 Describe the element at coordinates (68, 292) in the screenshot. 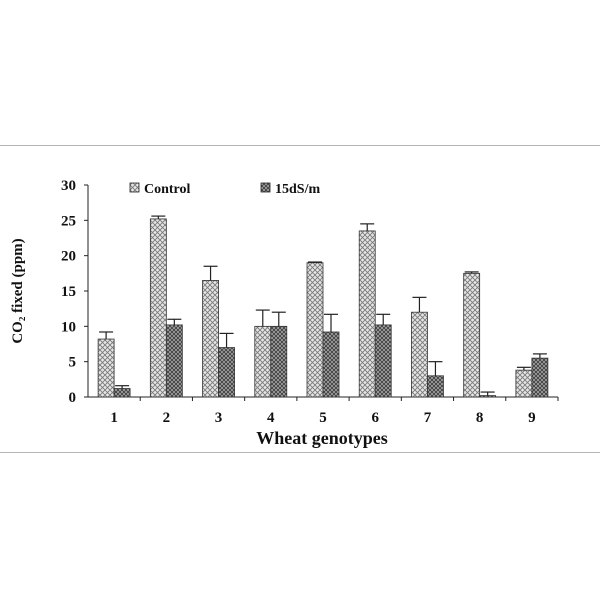

I see `y-tick-label: 15` at that location.